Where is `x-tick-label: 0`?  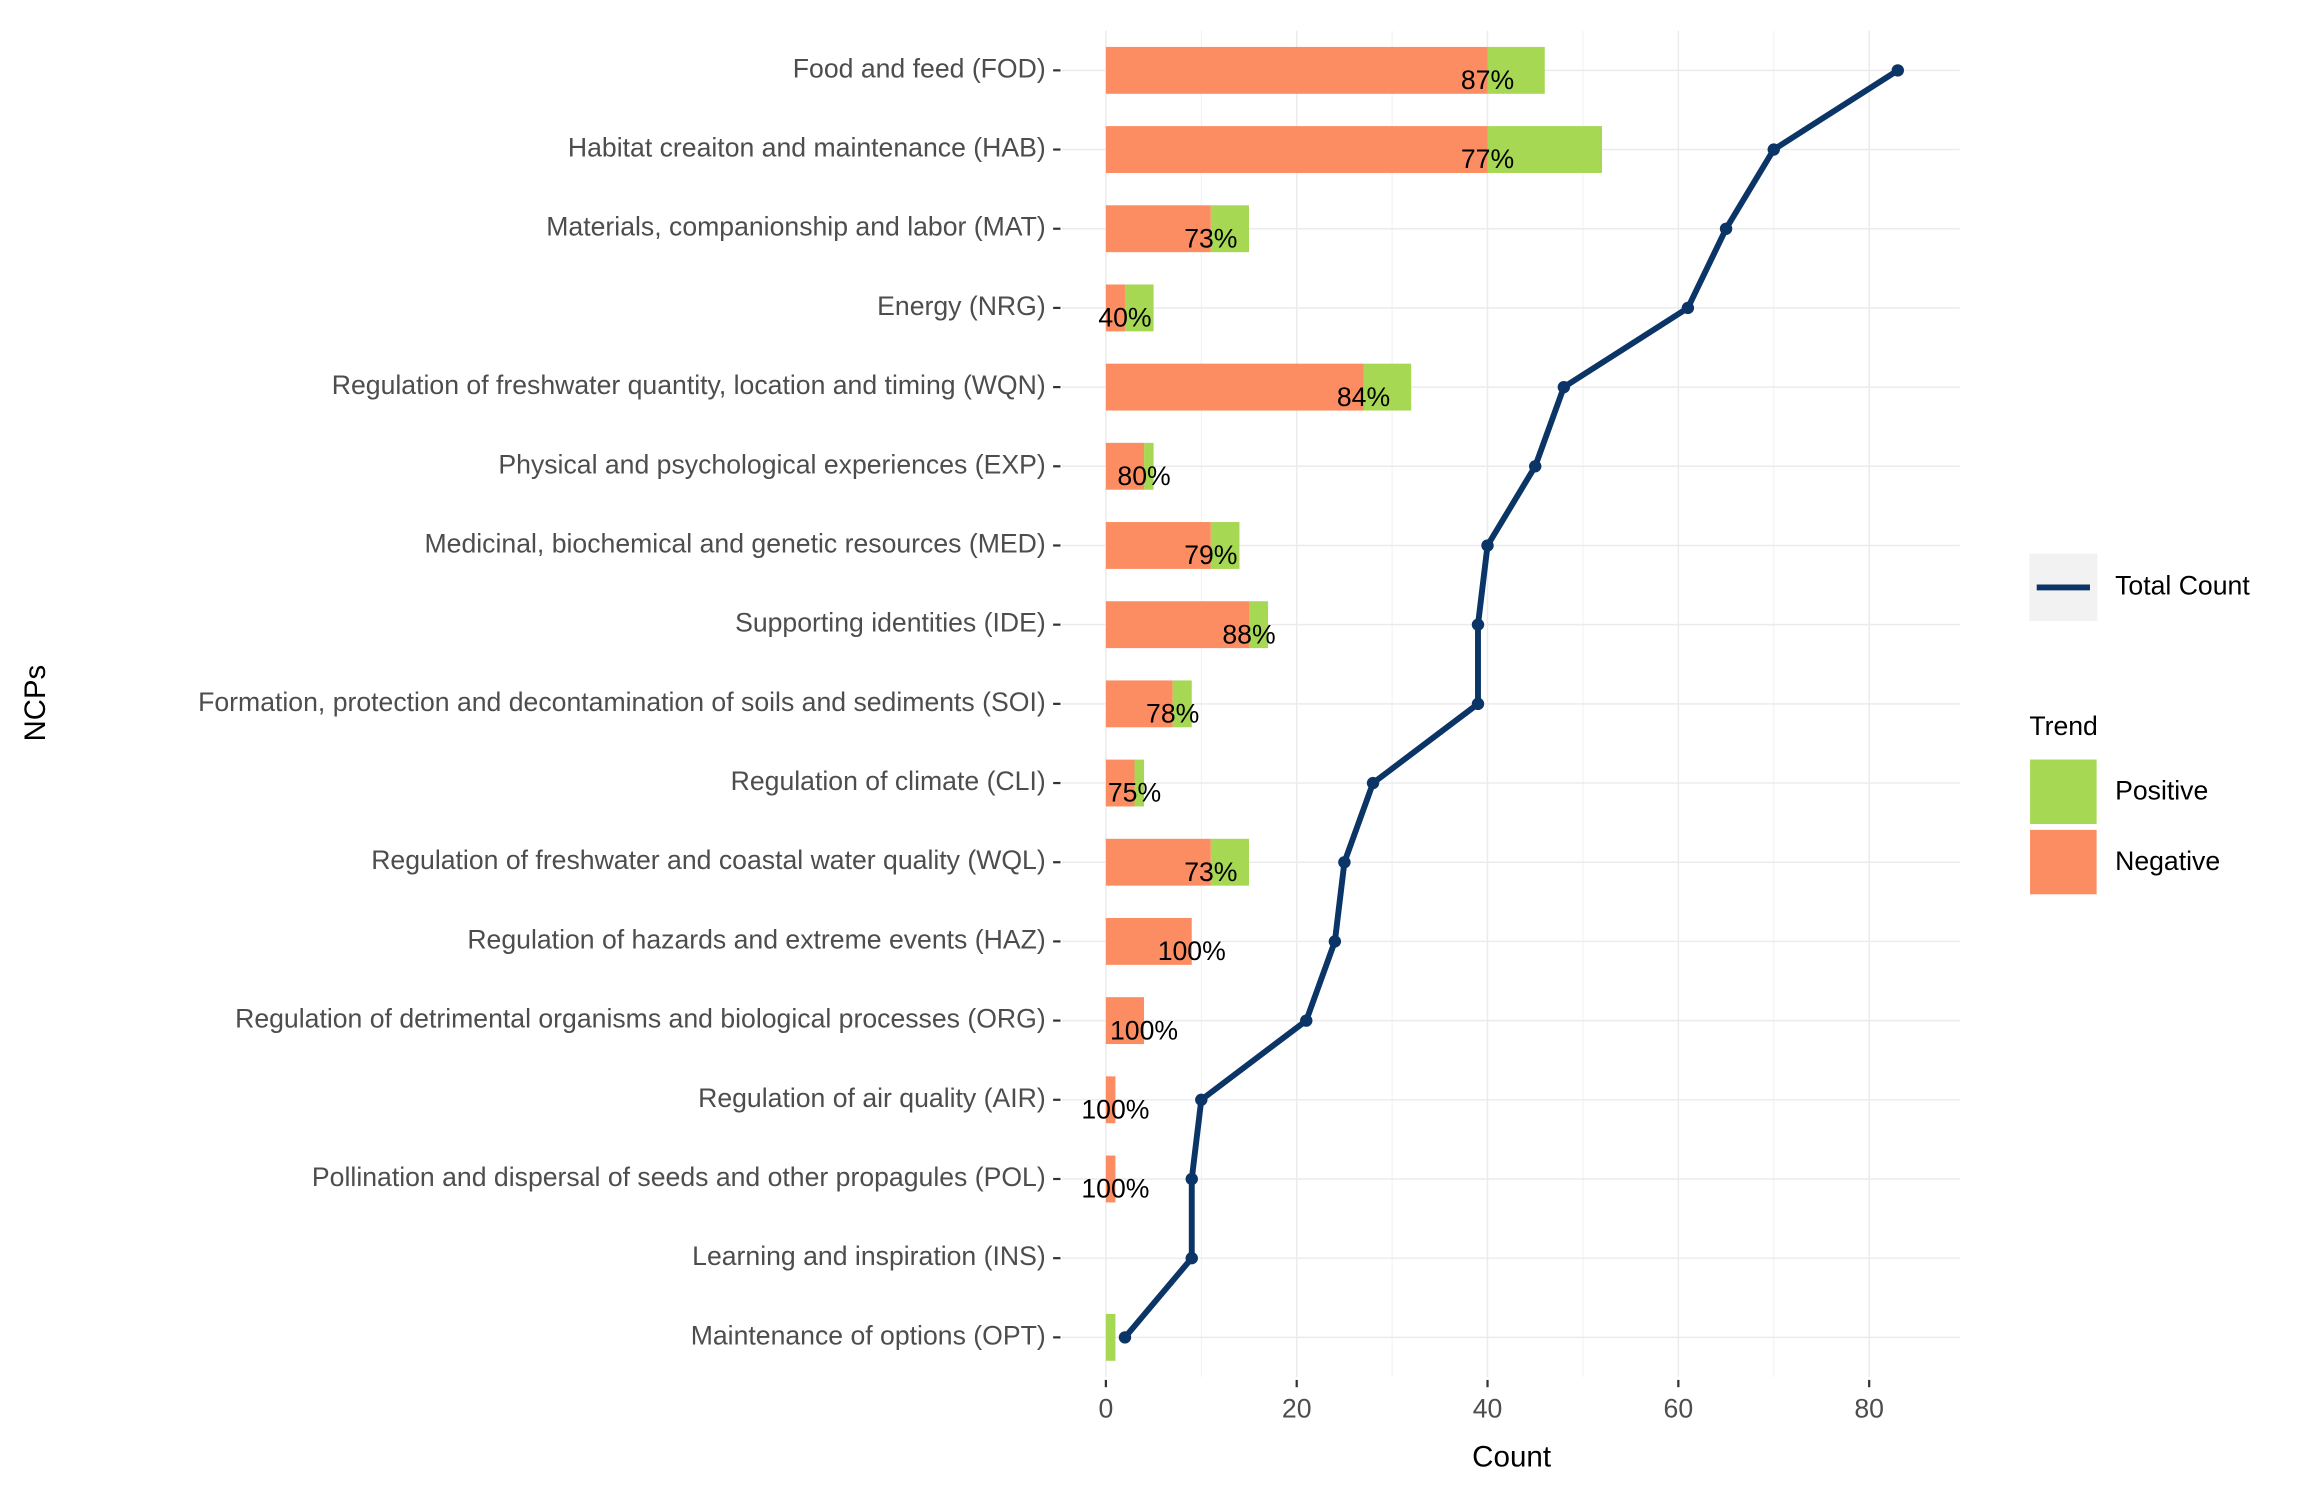
x-tick-label: 0 is located at coordinates (1105, 1409).